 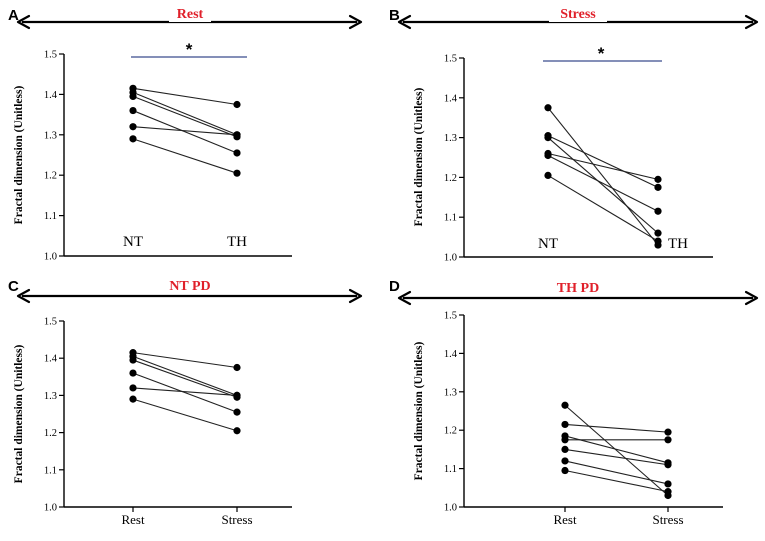 I want to click on panel-a-ytick-label-0: 1.0, so click(x=50, y=257).